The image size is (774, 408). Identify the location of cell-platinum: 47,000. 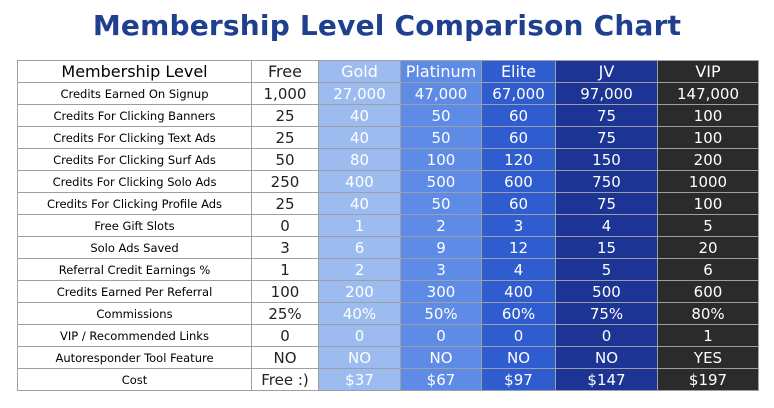
(441, 93).